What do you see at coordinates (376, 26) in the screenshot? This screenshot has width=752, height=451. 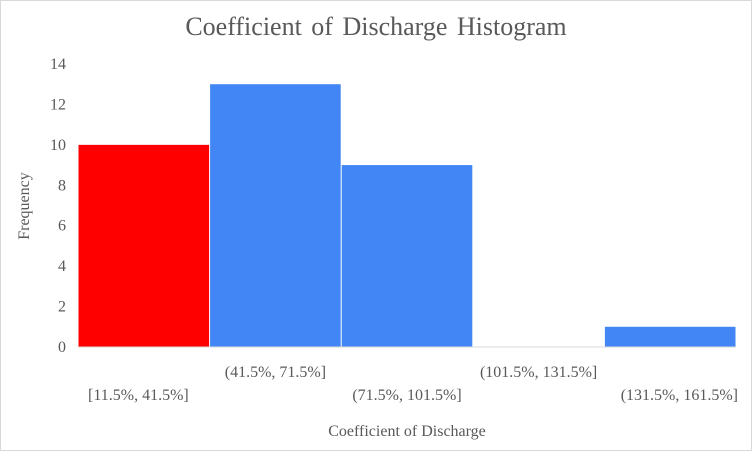 I see `chart-title: Coefficient of Discharge Histogram` at bounding box center [376, 26].